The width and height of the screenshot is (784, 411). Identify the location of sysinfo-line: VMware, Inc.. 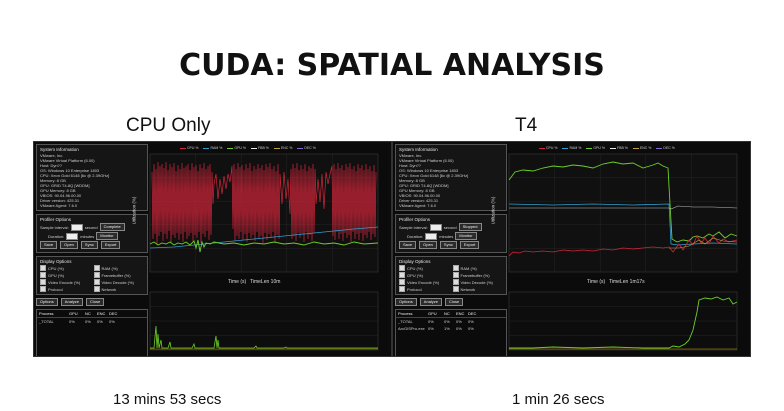
(52, 155).